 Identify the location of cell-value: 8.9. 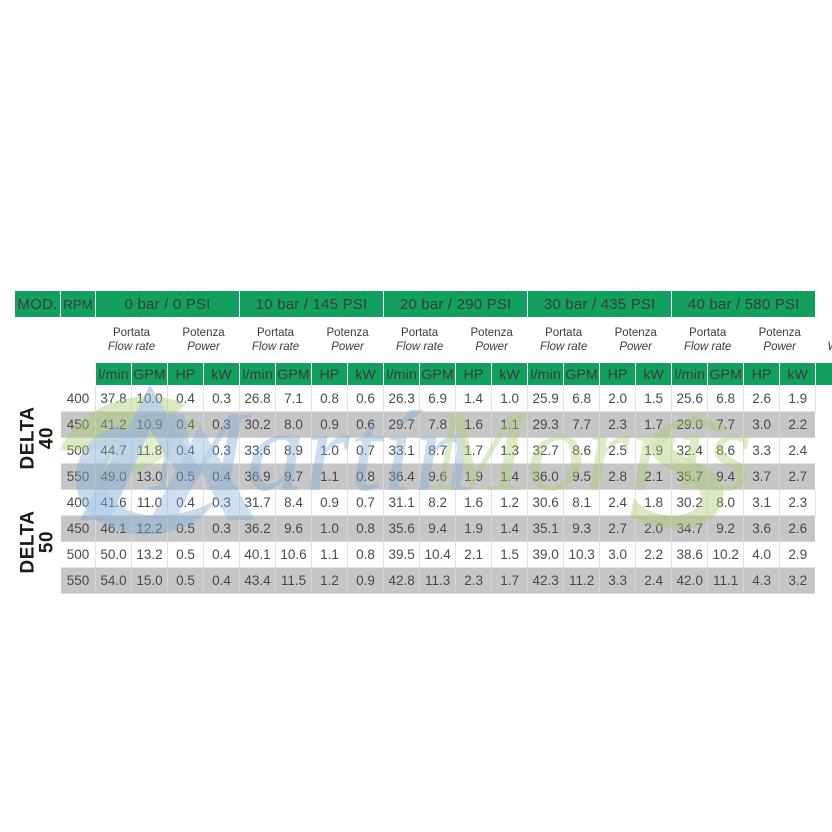
(294, 450).